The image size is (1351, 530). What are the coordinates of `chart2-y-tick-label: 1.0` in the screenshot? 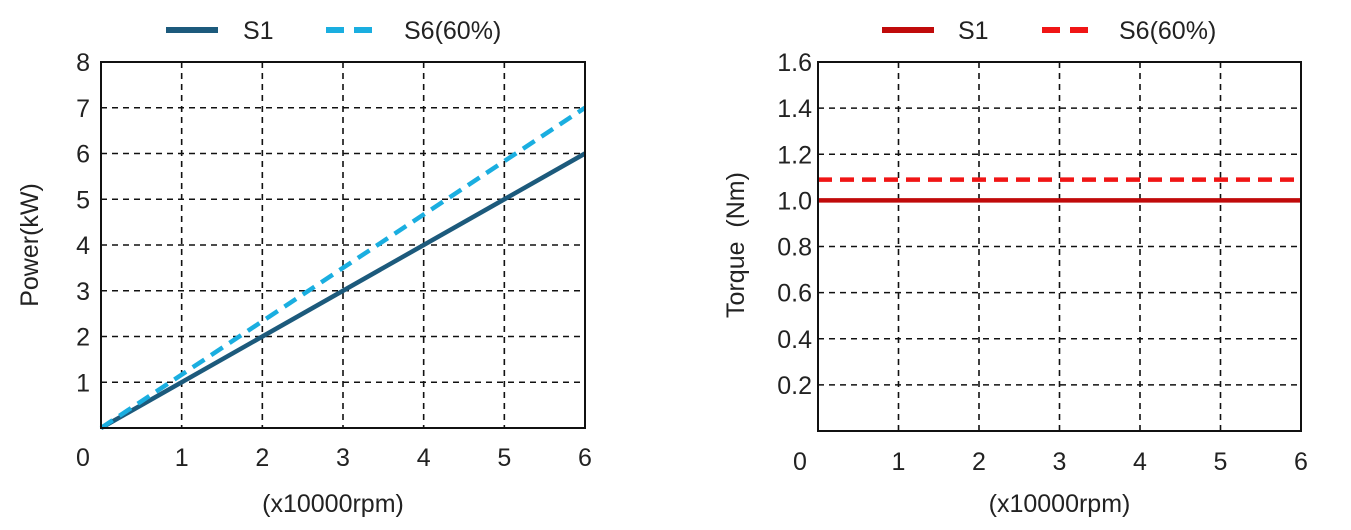 It's located at (794, 201).